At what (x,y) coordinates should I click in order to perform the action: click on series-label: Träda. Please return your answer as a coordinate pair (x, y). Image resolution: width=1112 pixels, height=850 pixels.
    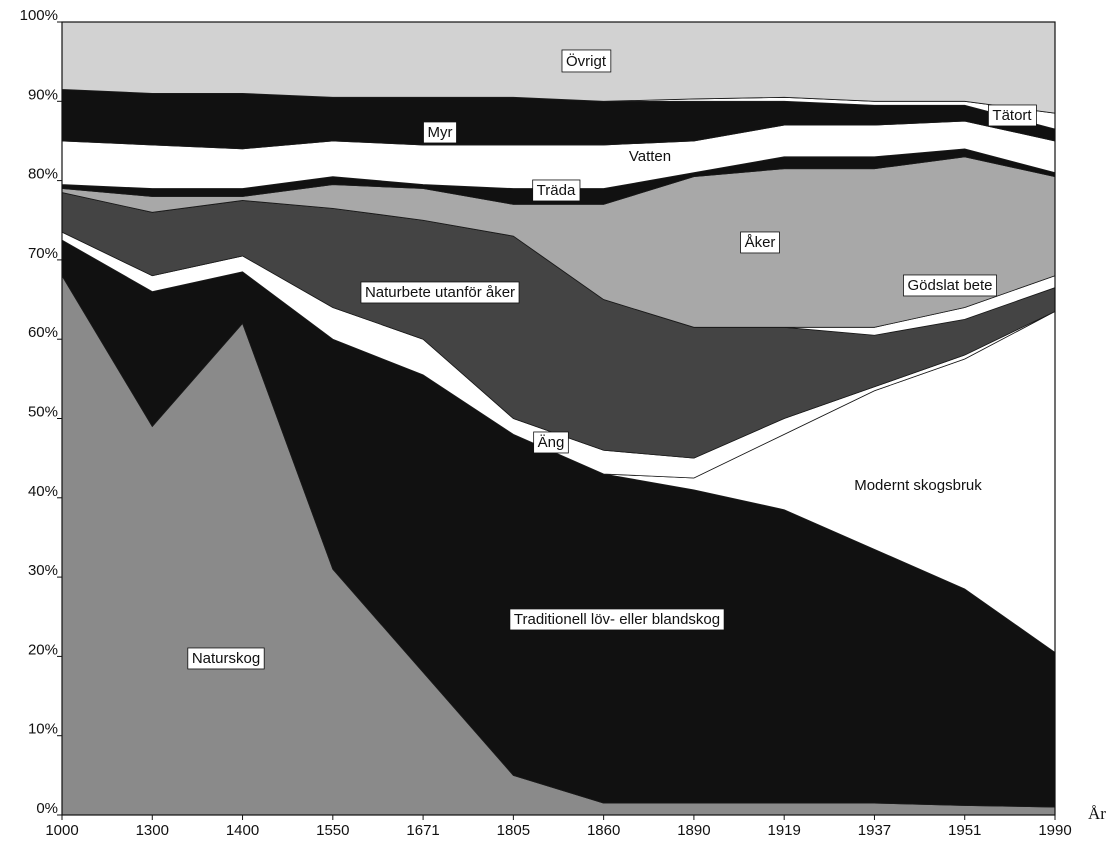
    Looking at the image, I should click on (556, 190).